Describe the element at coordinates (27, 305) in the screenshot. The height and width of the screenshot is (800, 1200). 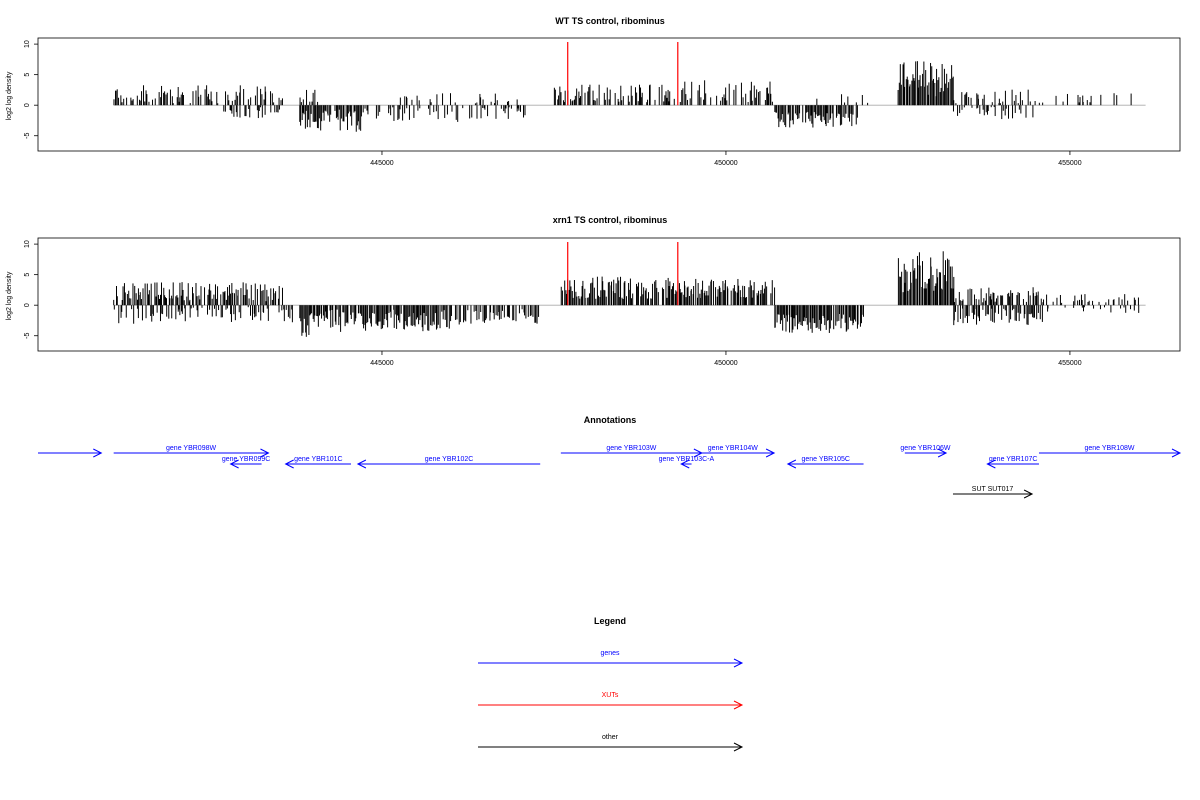
I see `xrn1-y-tick-label: 0` at that location.